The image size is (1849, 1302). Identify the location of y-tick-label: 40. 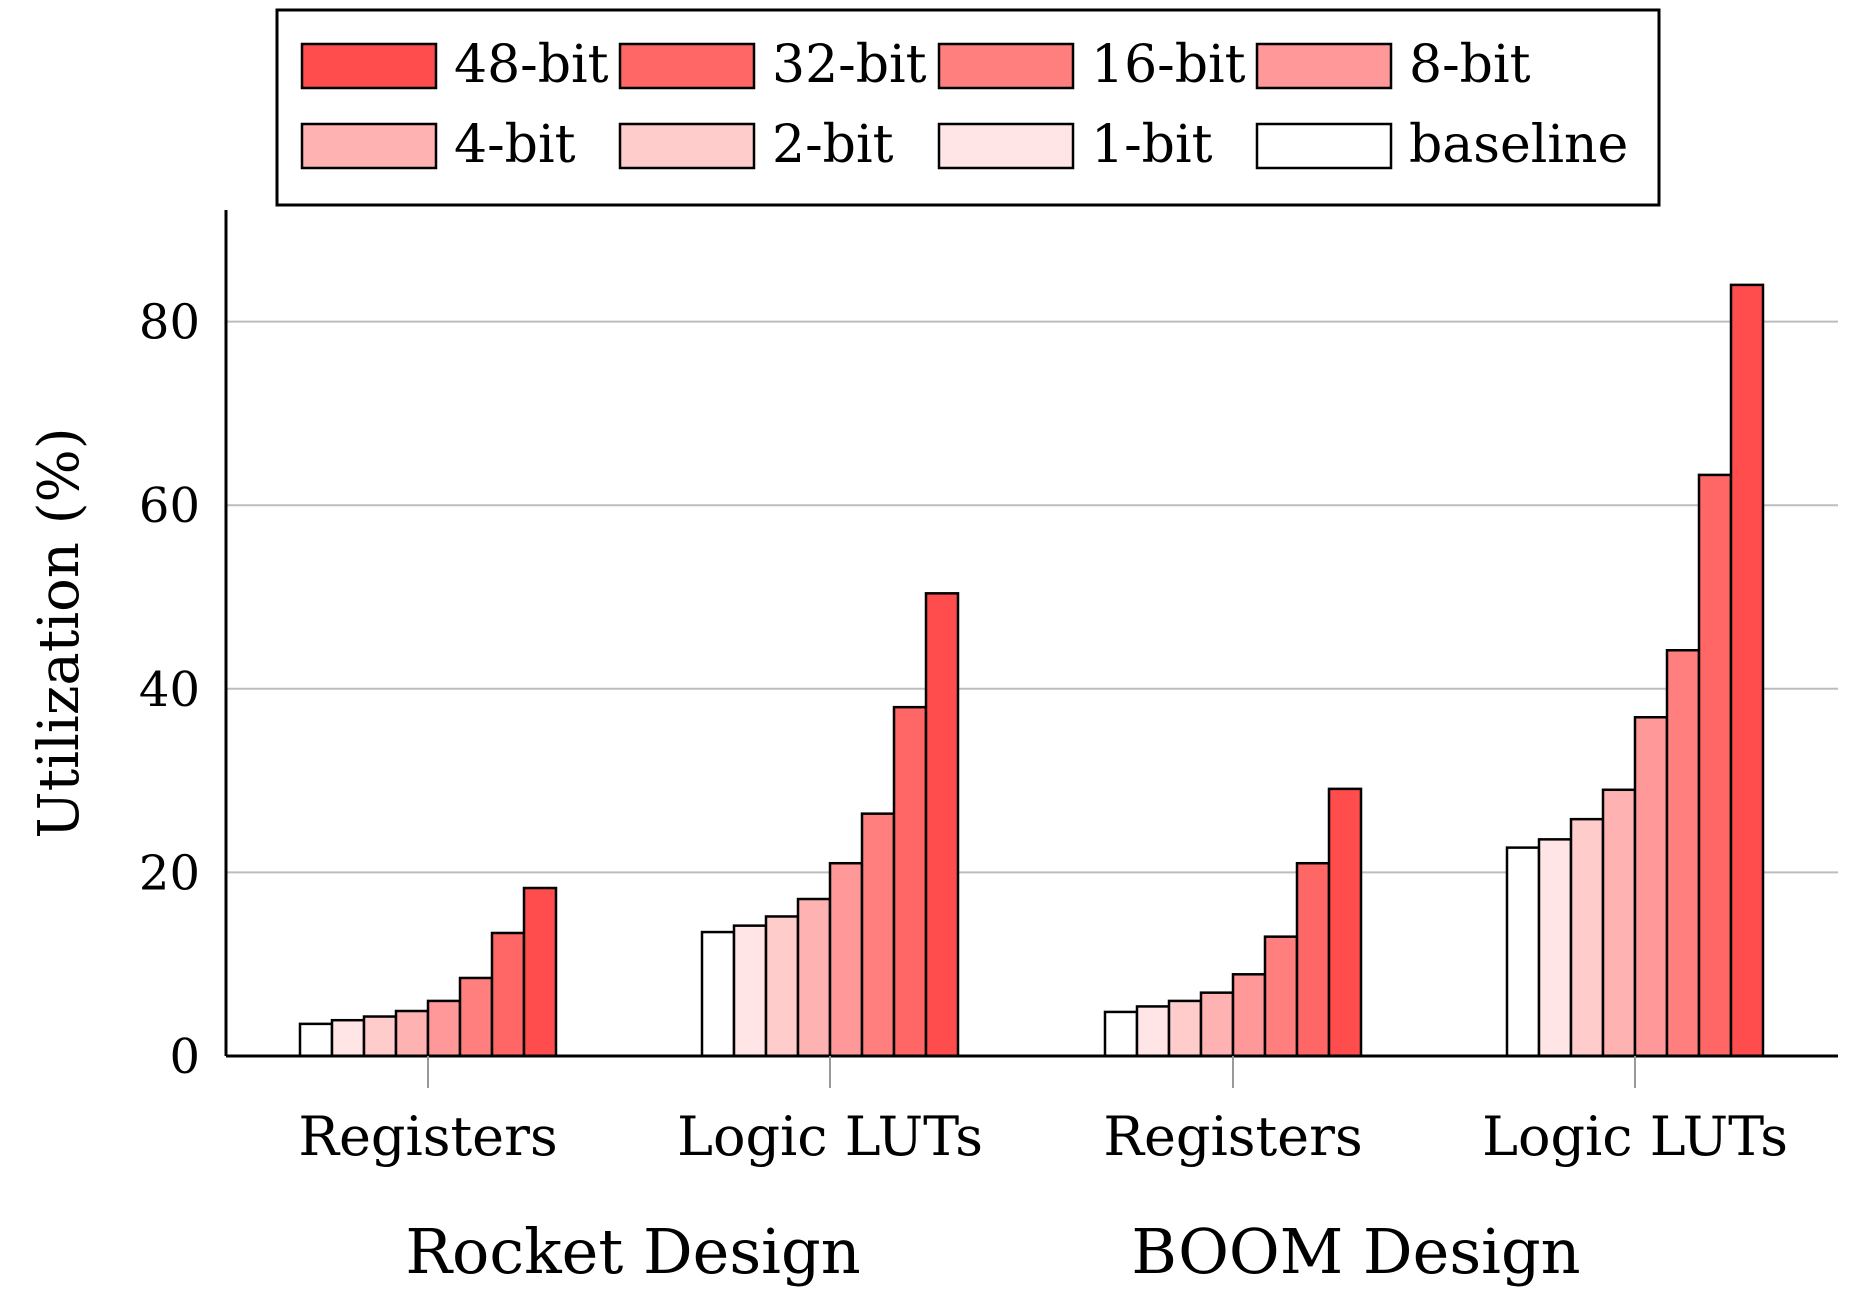
(169, 690).